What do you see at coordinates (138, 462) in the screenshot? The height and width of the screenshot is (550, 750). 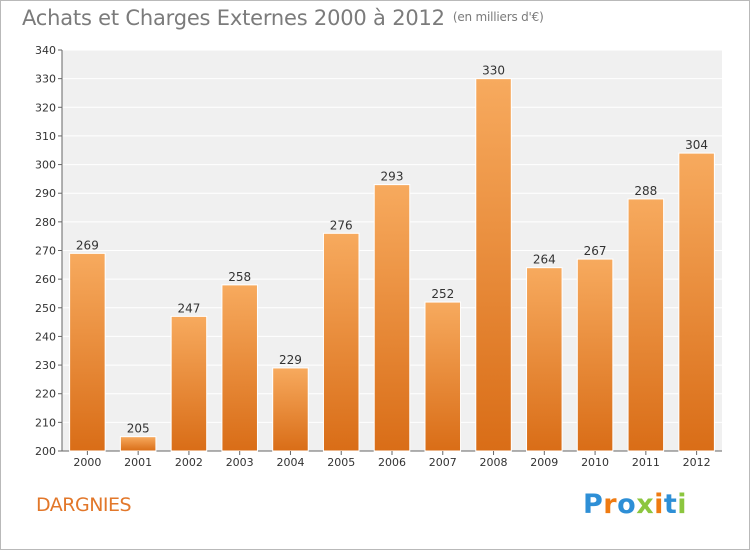 I see `x-tick-label-2001: 2001` at bounding box center [138, 462].